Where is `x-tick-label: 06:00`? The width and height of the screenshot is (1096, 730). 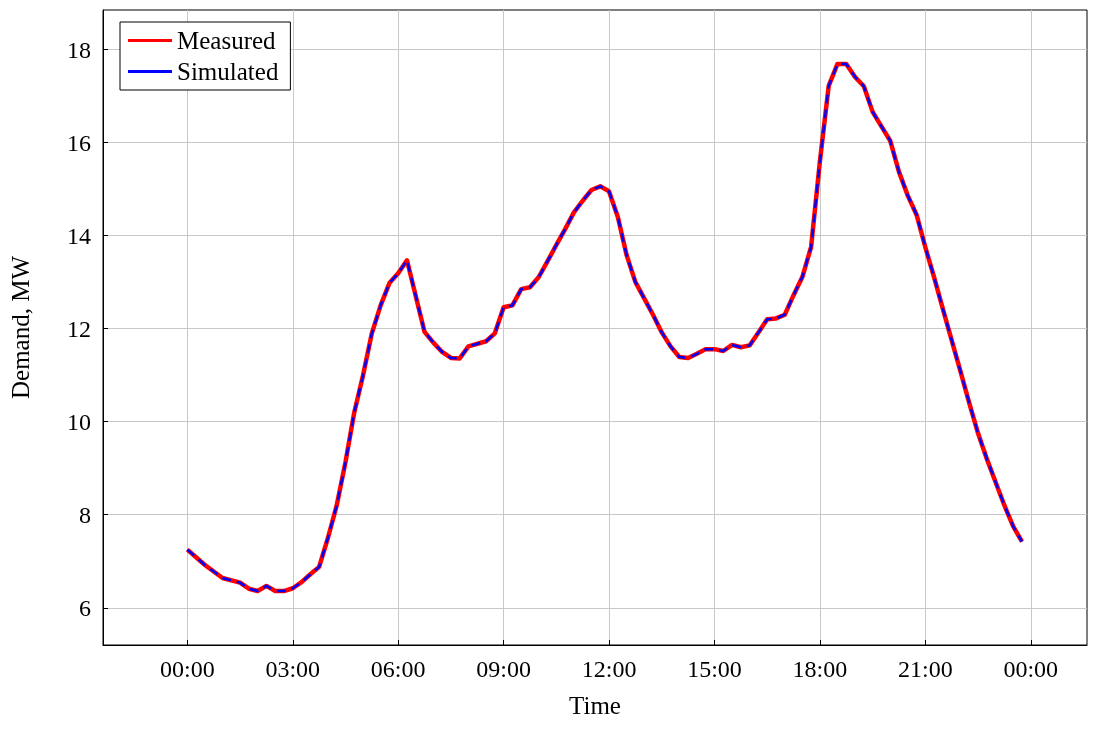
x-tick-label: 06:00 is located at coordinates (398, 669).